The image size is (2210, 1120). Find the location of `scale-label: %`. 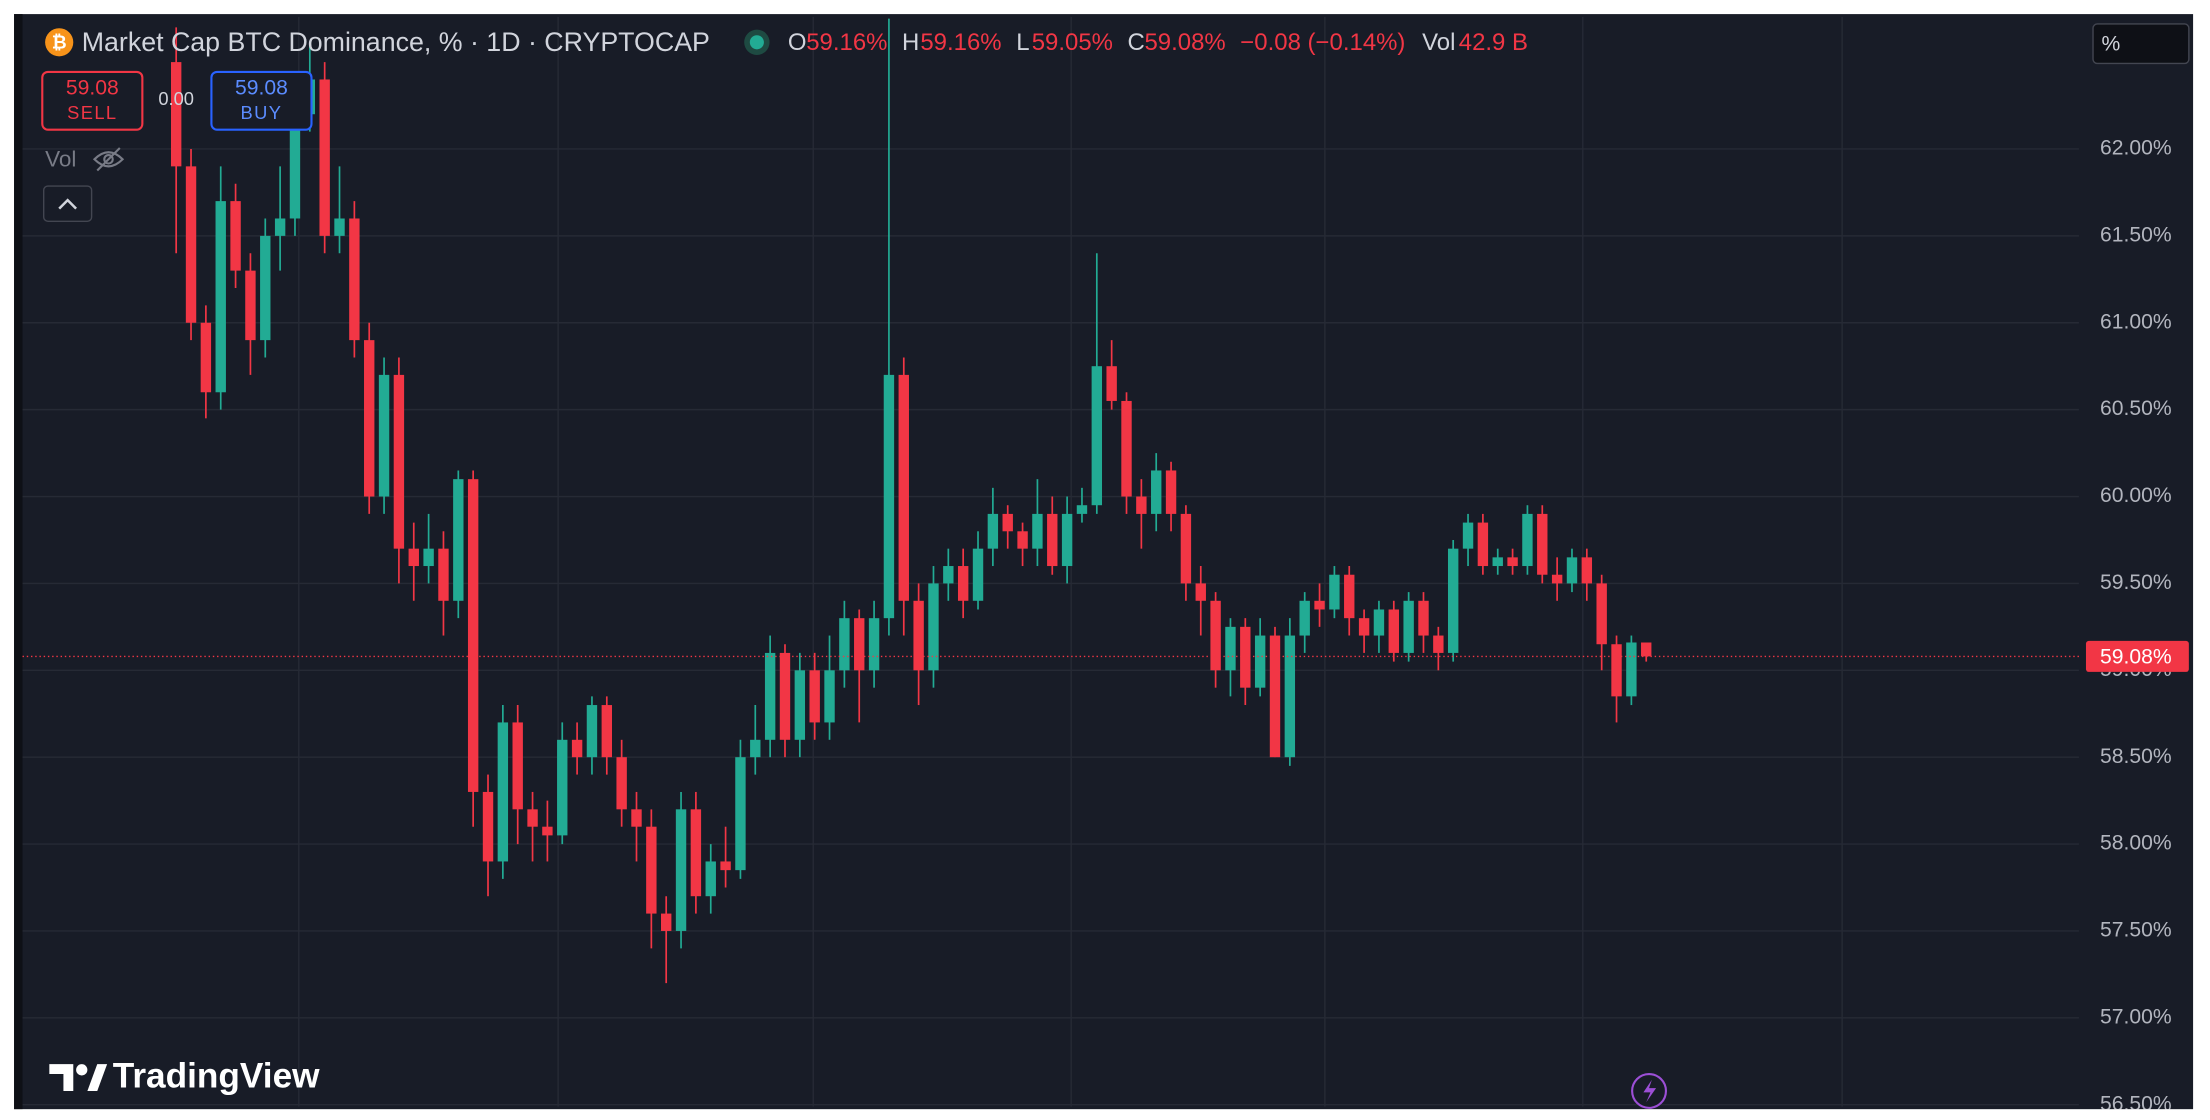

scale-label: % is located at coordinates (2110, 44).